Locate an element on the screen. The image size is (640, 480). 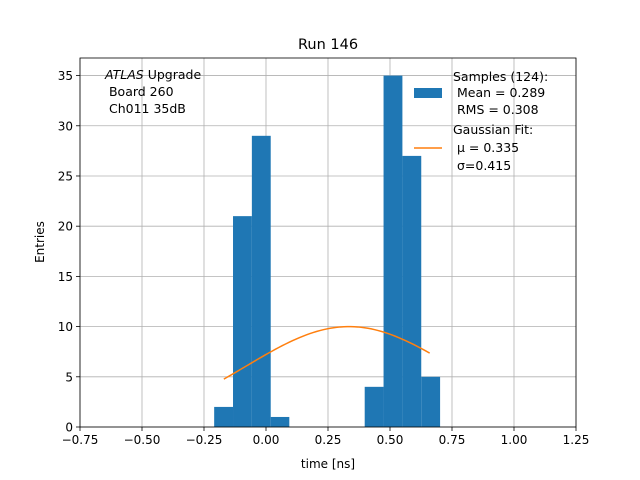
legend-fit-mu: μ = 0.335 is located at coordinates (486, 147).